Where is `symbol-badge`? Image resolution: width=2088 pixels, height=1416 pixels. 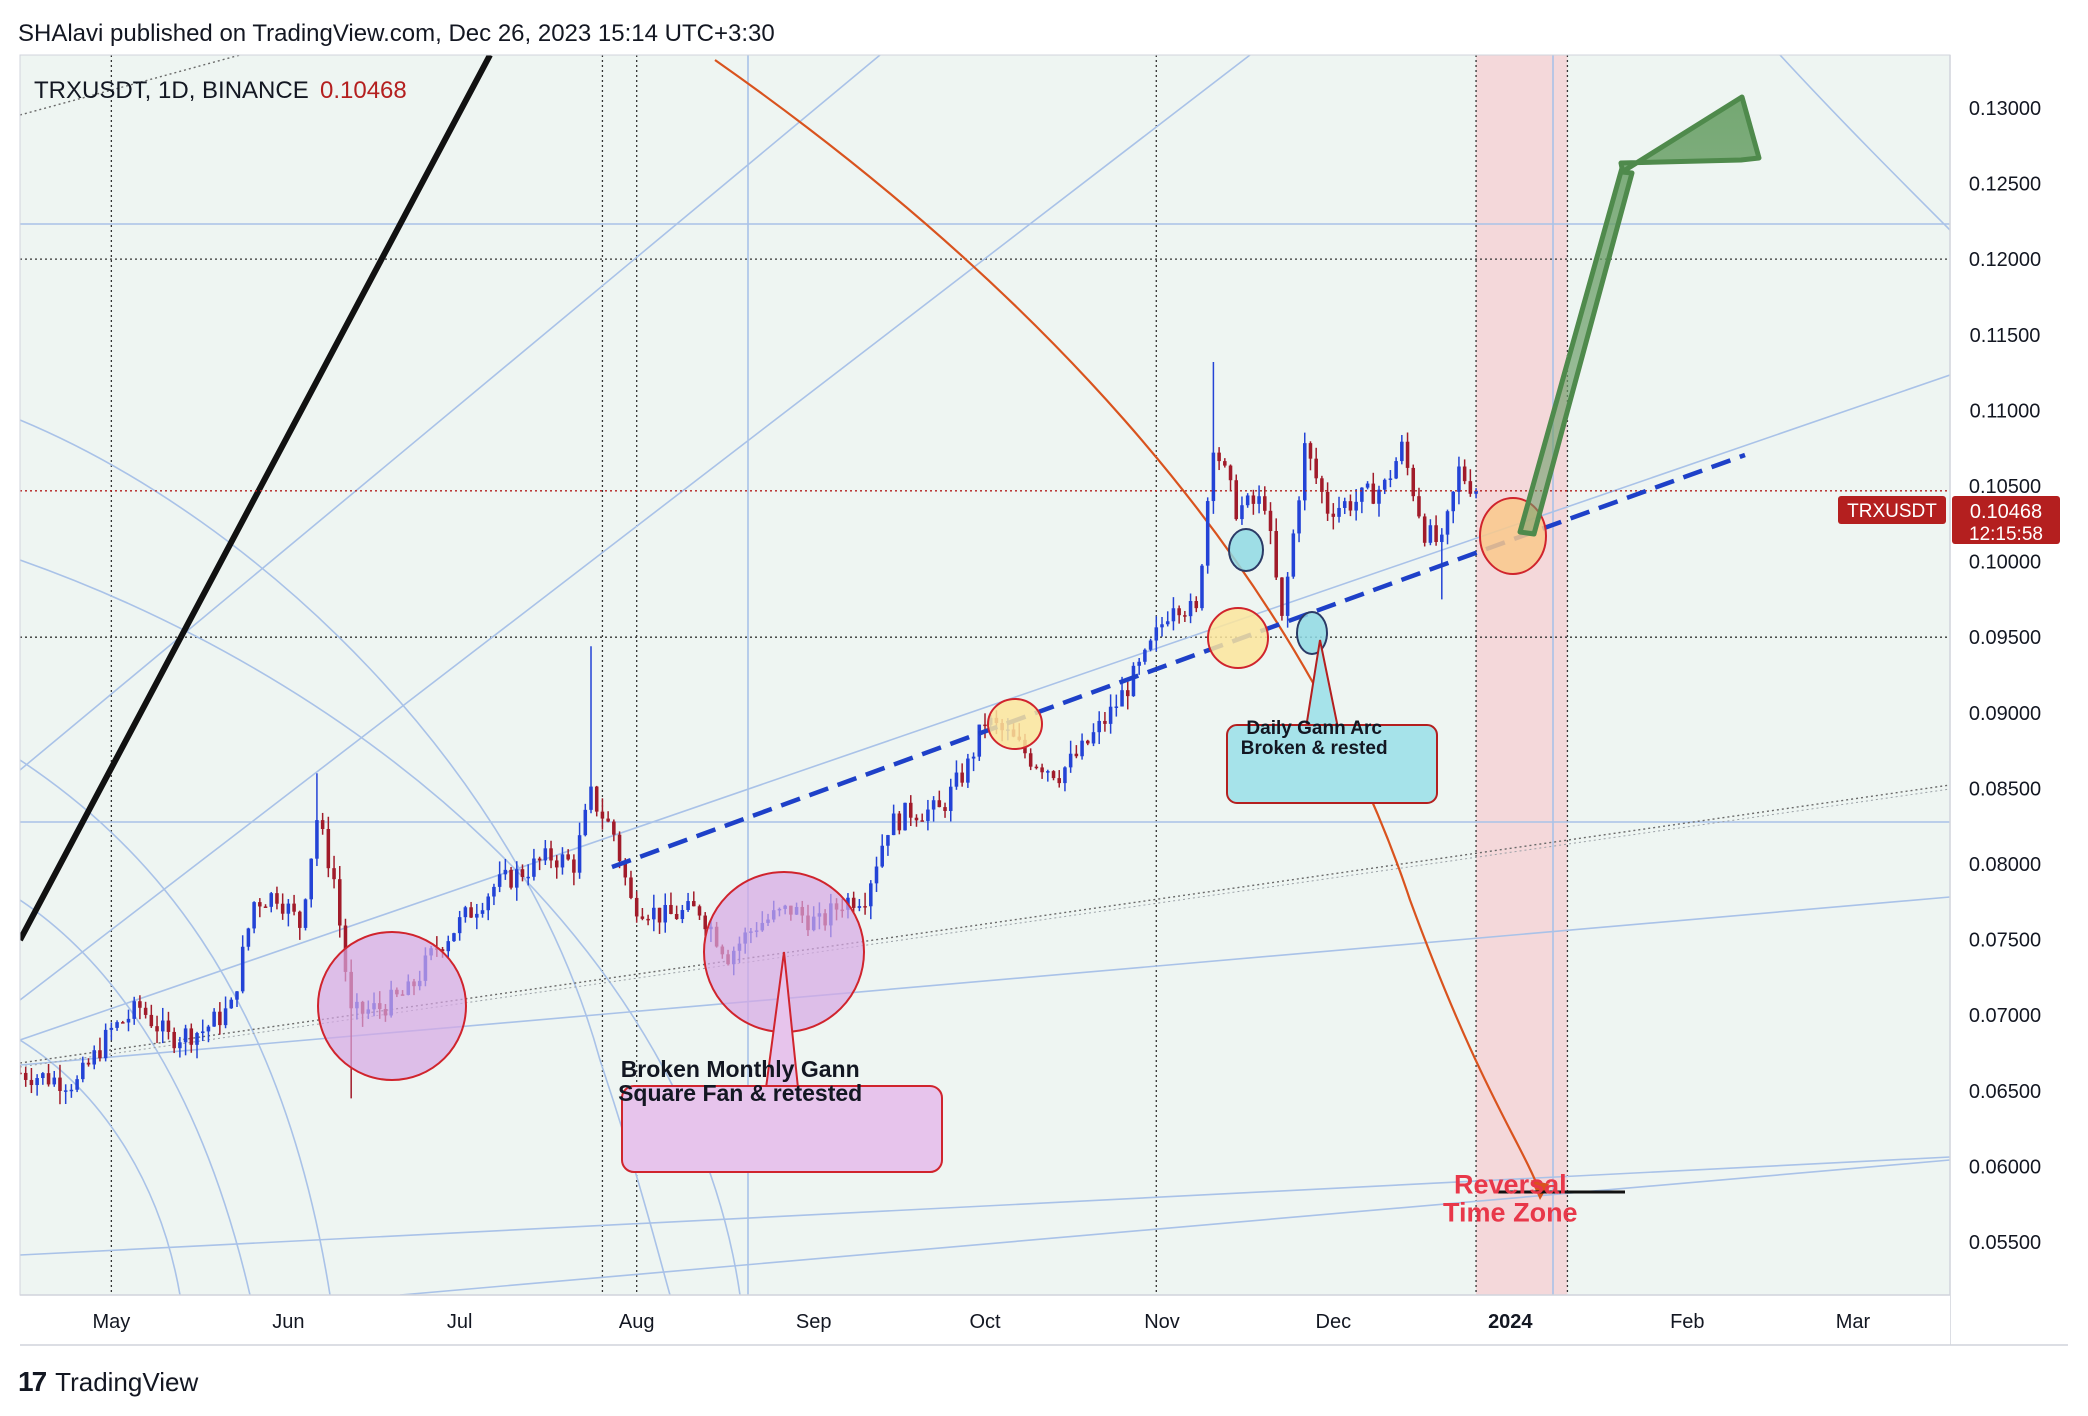 symbol-badge is located at coordinates (1892, 510).